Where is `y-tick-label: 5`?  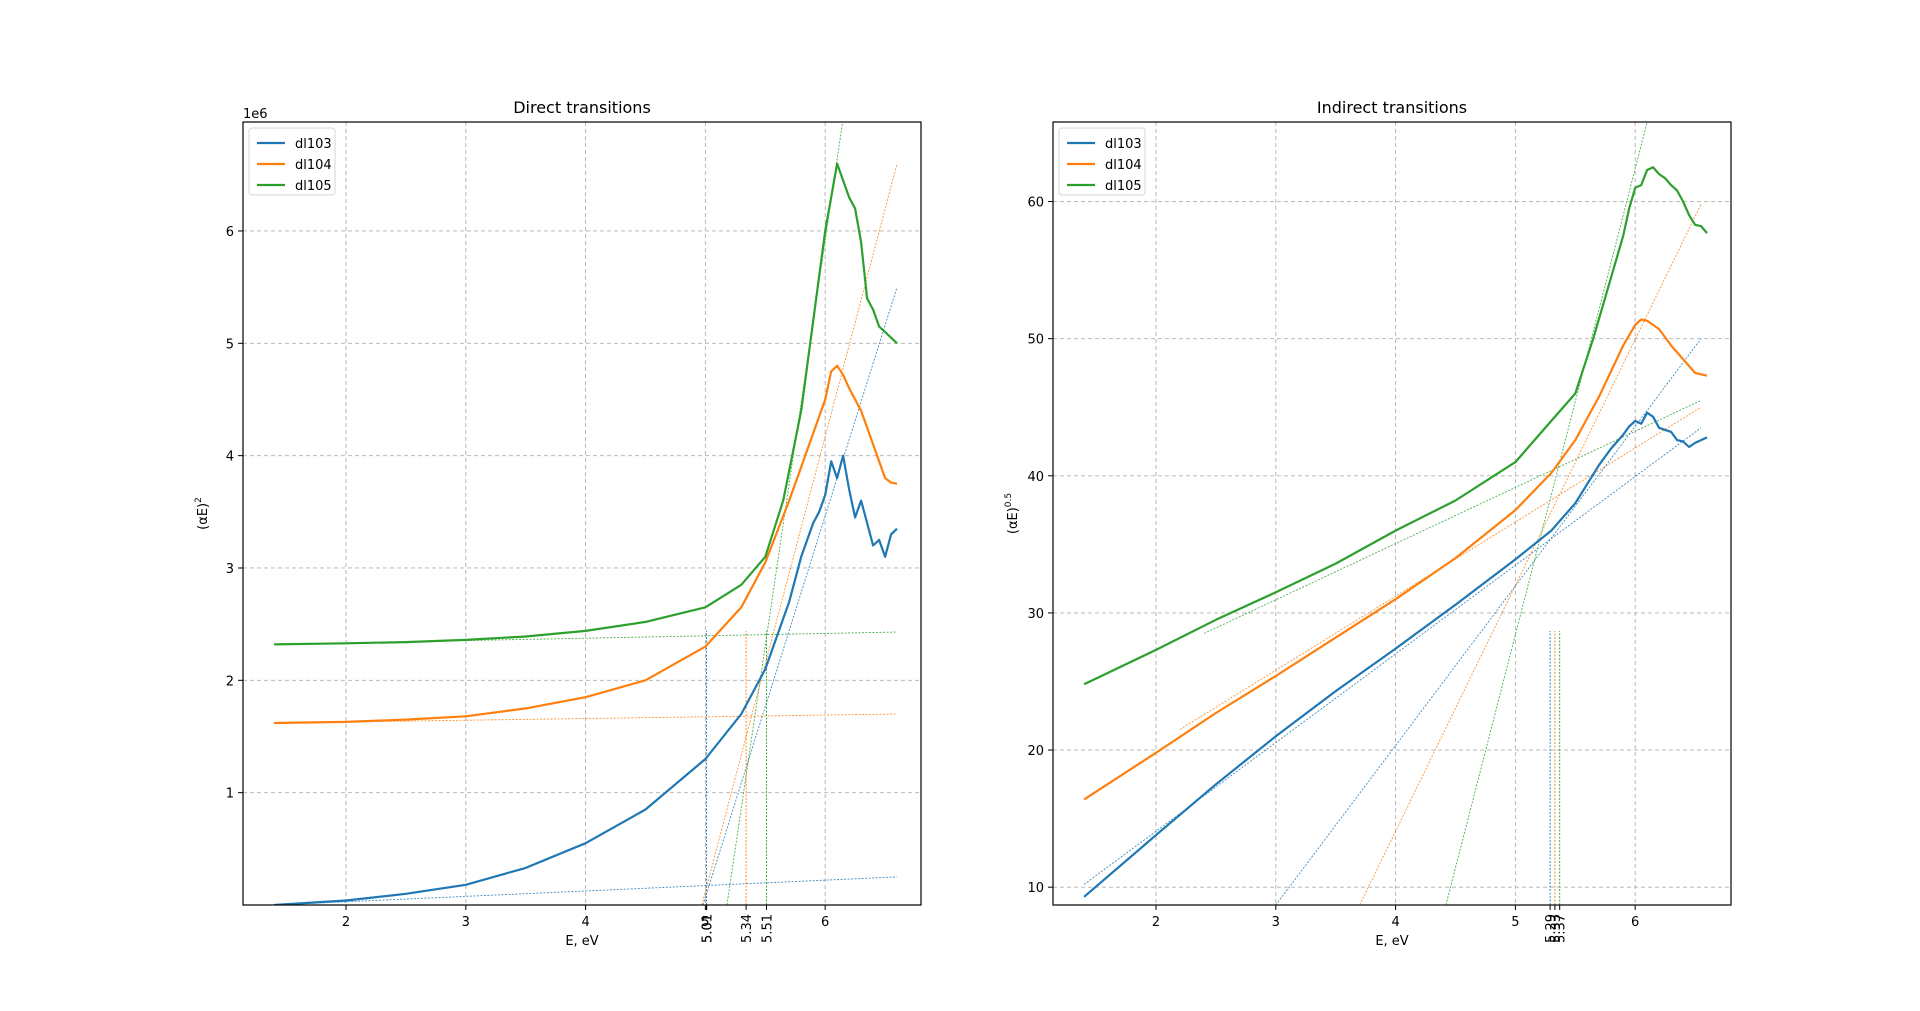 y-tick-label: 5 is located at coordinates (230, 344).